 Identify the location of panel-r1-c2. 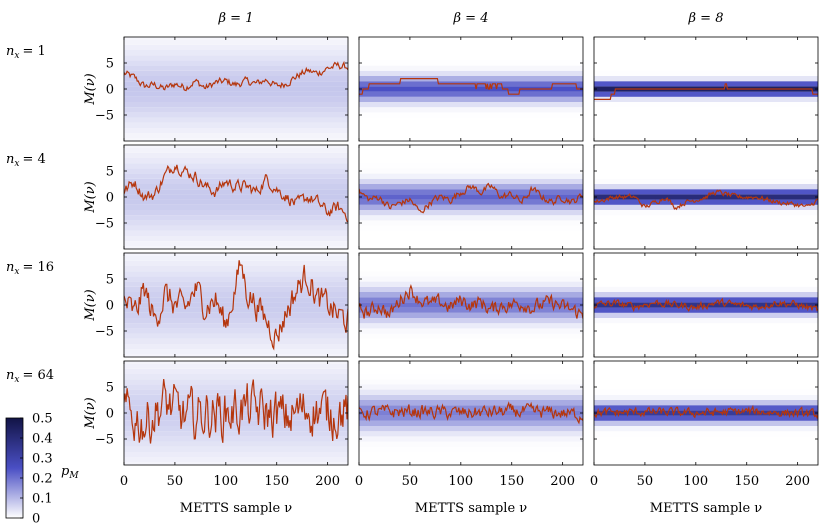
(471, 89).